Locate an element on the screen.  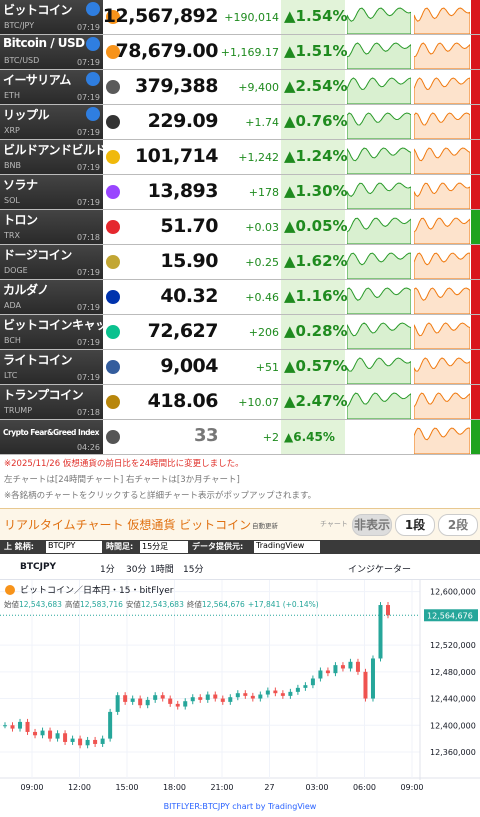
price: 51.70 is located at coordinates (189, 226).